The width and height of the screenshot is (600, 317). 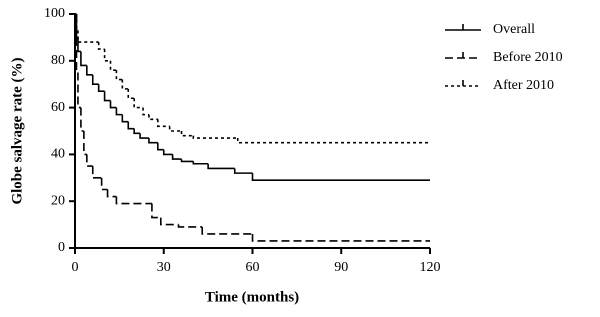 I want to click on legend-label: Before 2010, so click(x=528, y=57).